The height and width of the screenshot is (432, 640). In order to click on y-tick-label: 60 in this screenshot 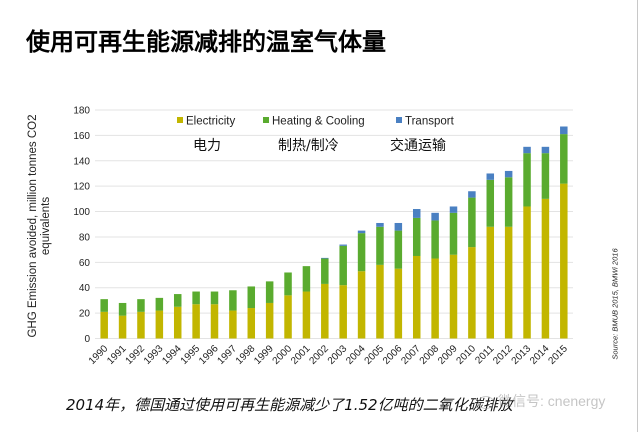, I will do `click(85, 263)`.